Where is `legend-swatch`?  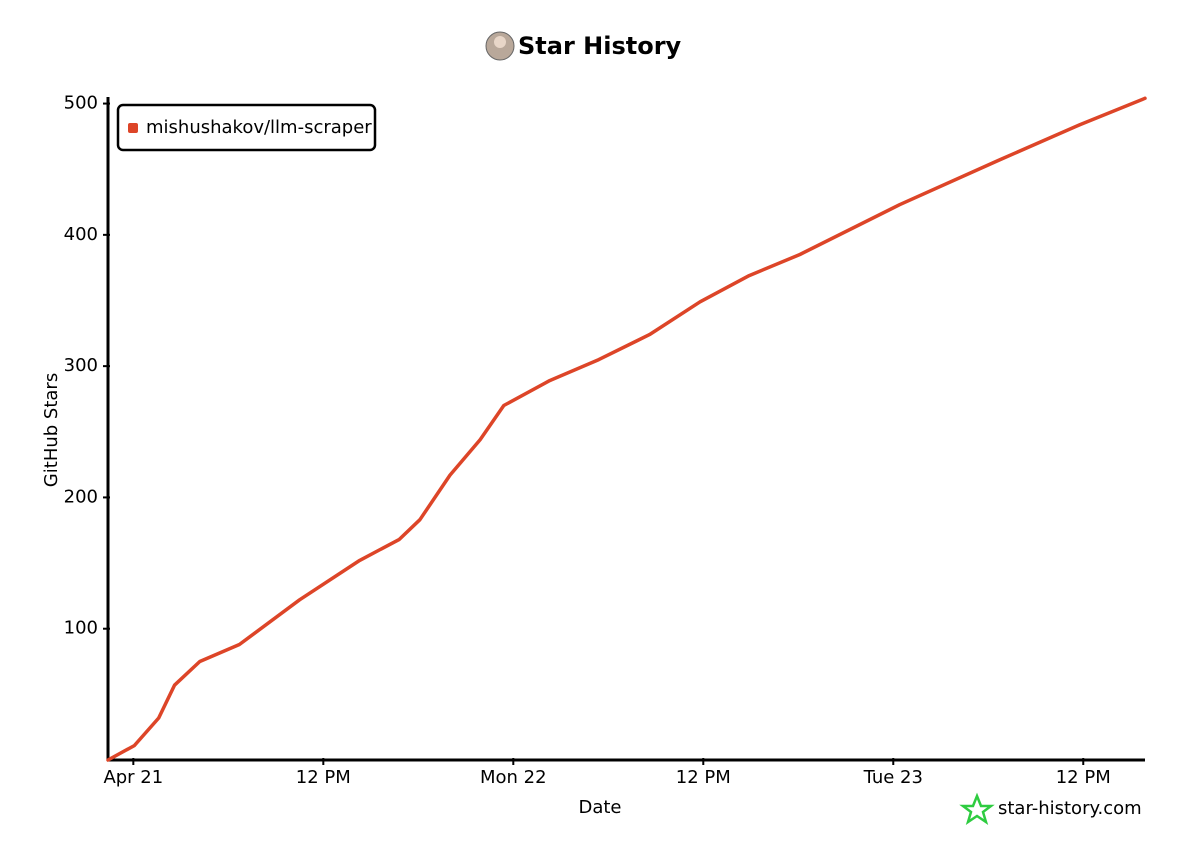 legend-swatch is located at coordinates (133, 128).